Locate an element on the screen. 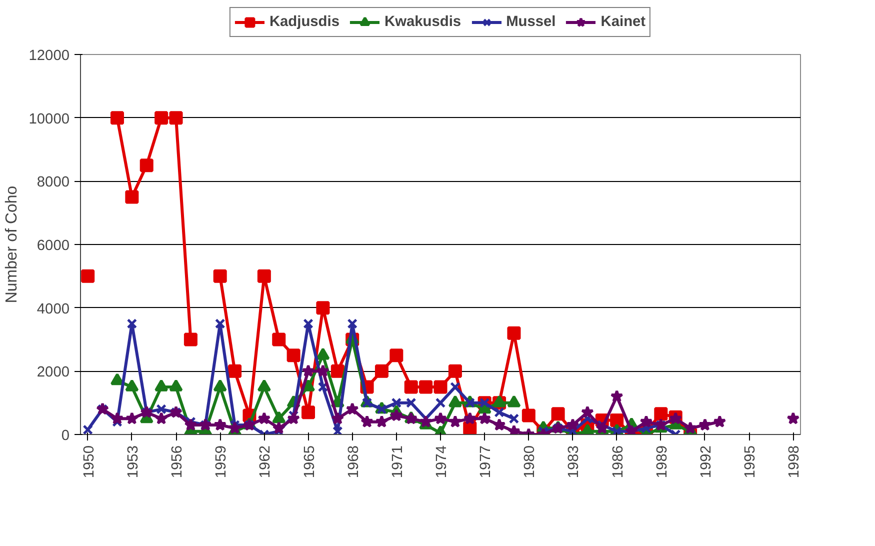  legend-label: Kwakusdis is located at coordinates (423, 22).